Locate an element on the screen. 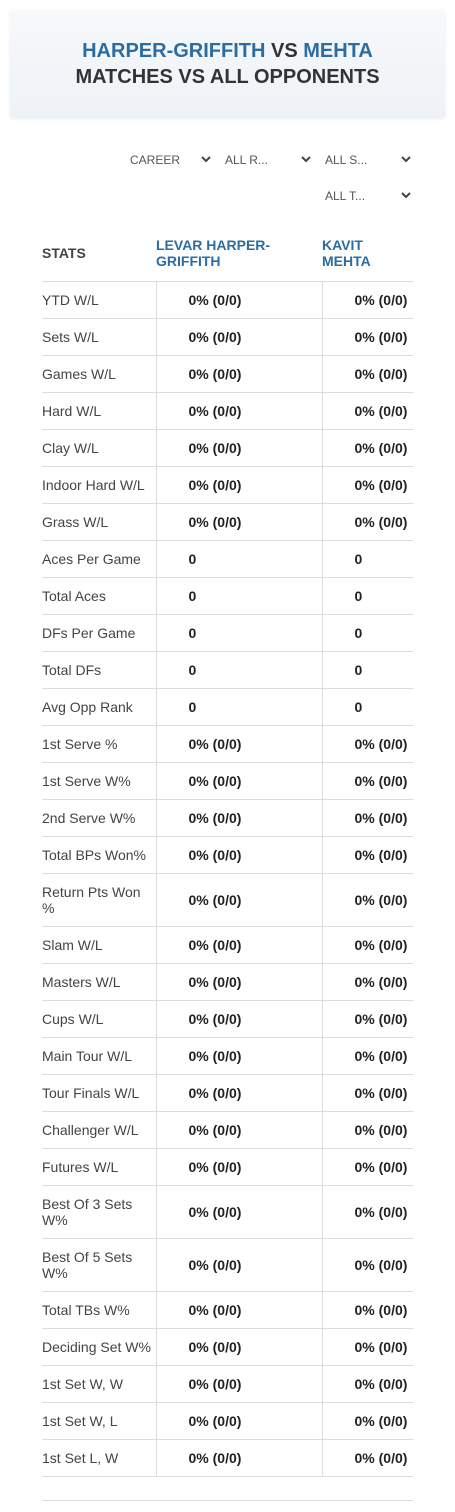  subtitle: MATCHES VS ALL OPPONENTS is located at coordinates (227, 77).